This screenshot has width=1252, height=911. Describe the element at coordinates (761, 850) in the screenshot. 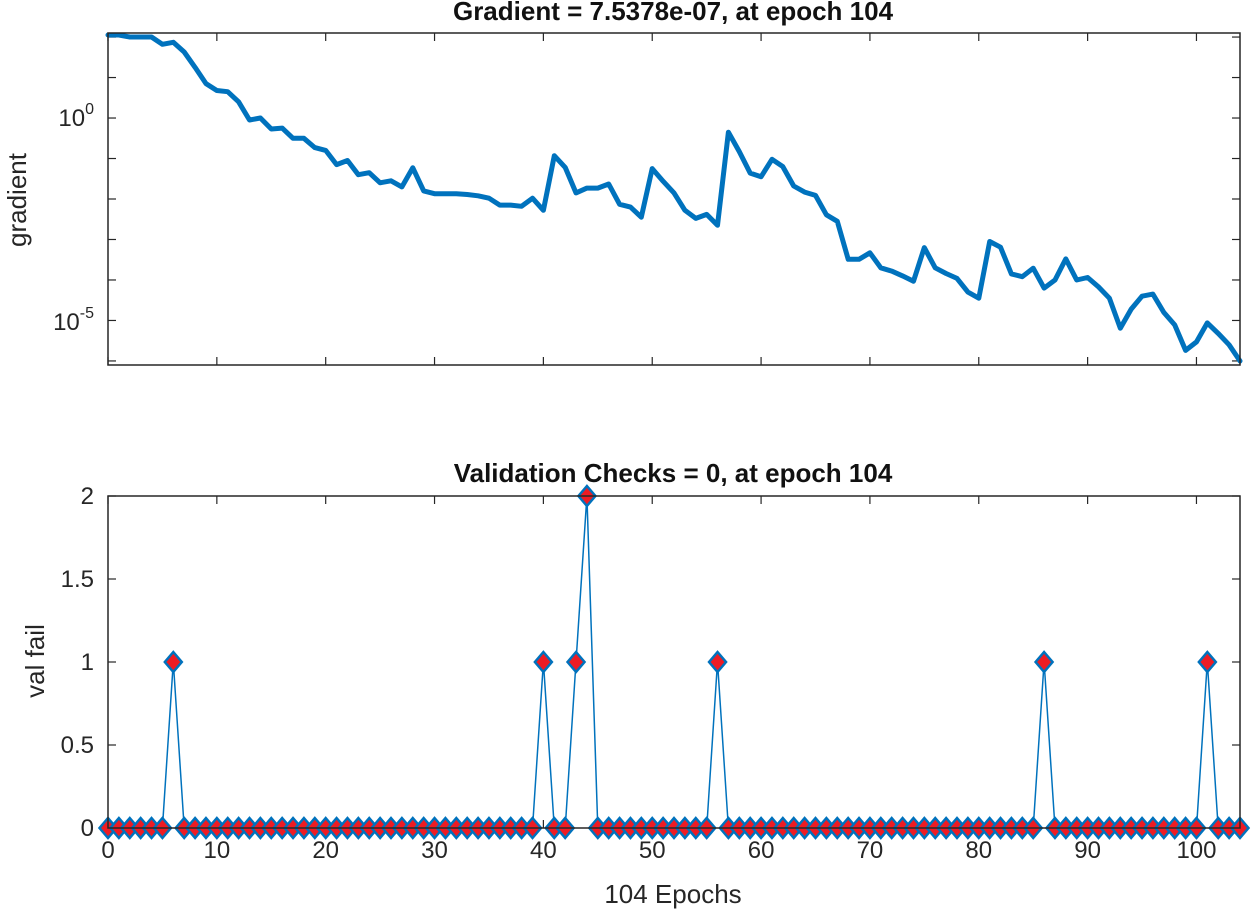

I see `validation-x-tick-label: 60` at that location.